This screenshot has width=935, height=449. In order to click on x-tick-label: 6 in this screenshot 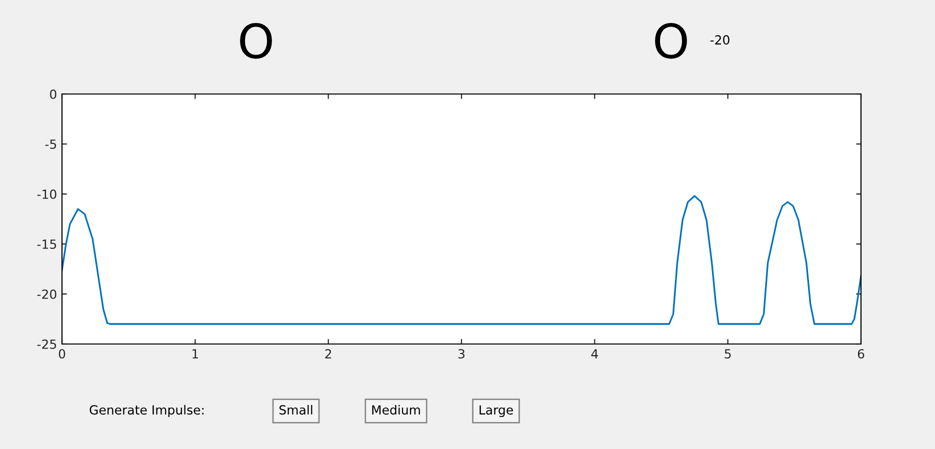, I will do `click(861, 354)`.